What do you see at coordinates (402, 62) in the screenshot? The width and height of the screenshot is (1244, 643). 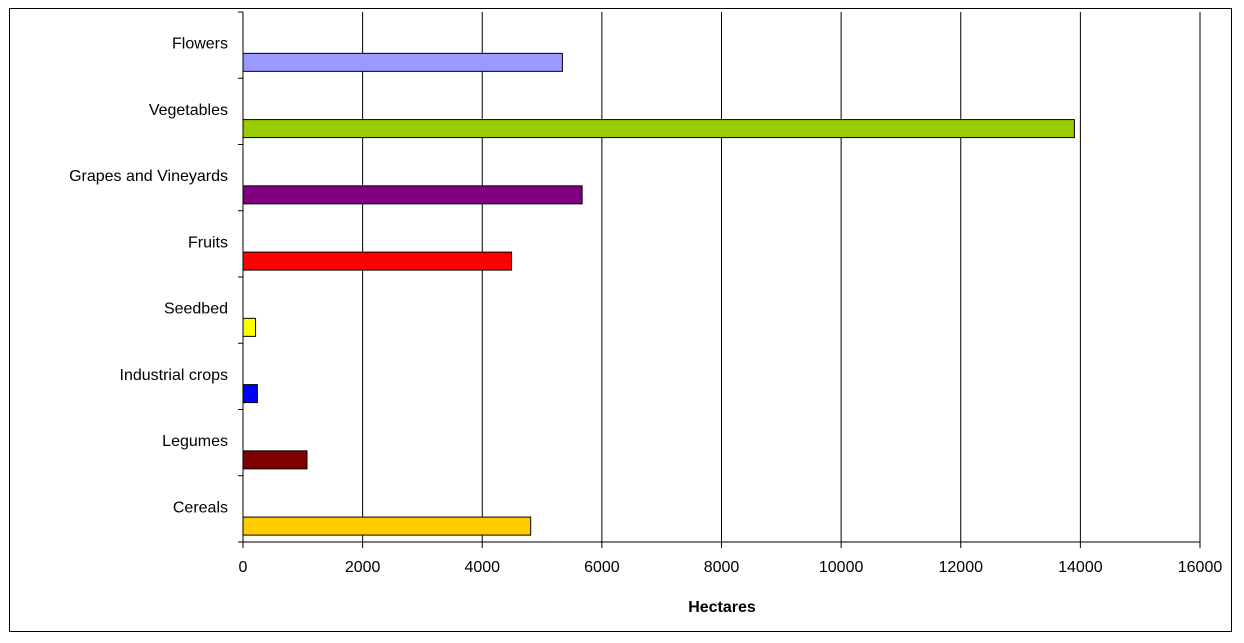 I see `bar-flowers` at bounding box center [402, 62].